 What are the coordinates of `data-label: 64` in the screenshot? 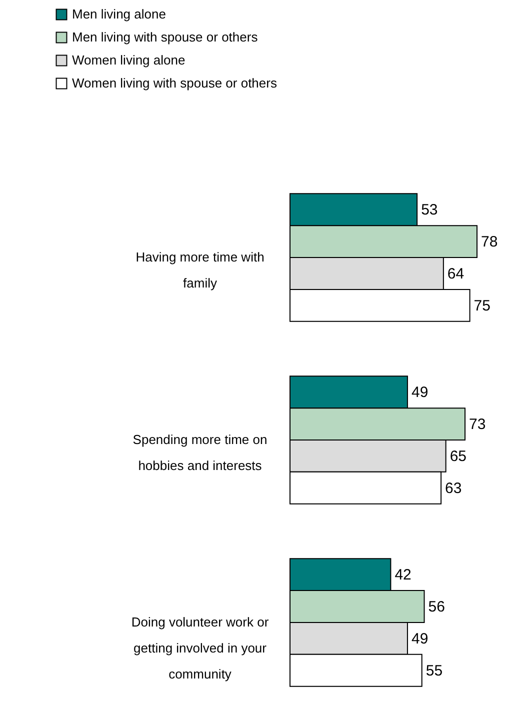 It's located at (455, 273).